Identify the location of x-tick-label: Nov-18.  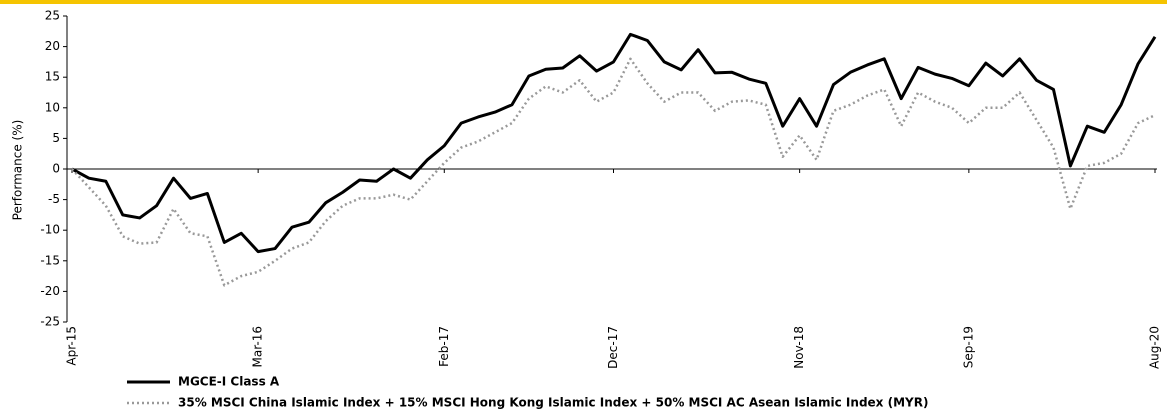
(799, 347).